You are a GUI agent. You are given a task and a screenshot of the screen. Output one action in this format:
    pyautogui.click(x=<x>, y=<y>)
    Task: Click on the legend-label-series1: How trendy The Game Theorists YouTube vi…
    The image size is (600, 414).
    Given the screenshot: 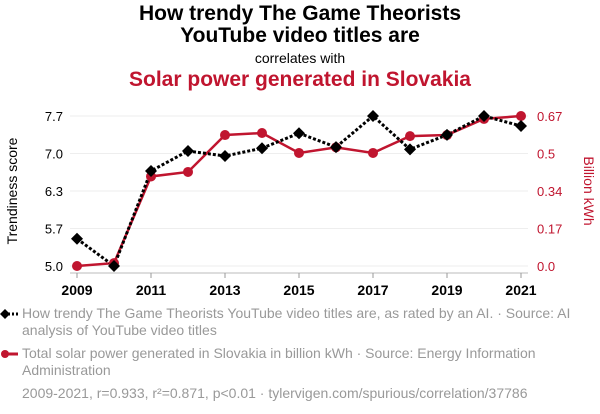 What is the action you would take?
    pyautogui.click(x=296, y=321)
    